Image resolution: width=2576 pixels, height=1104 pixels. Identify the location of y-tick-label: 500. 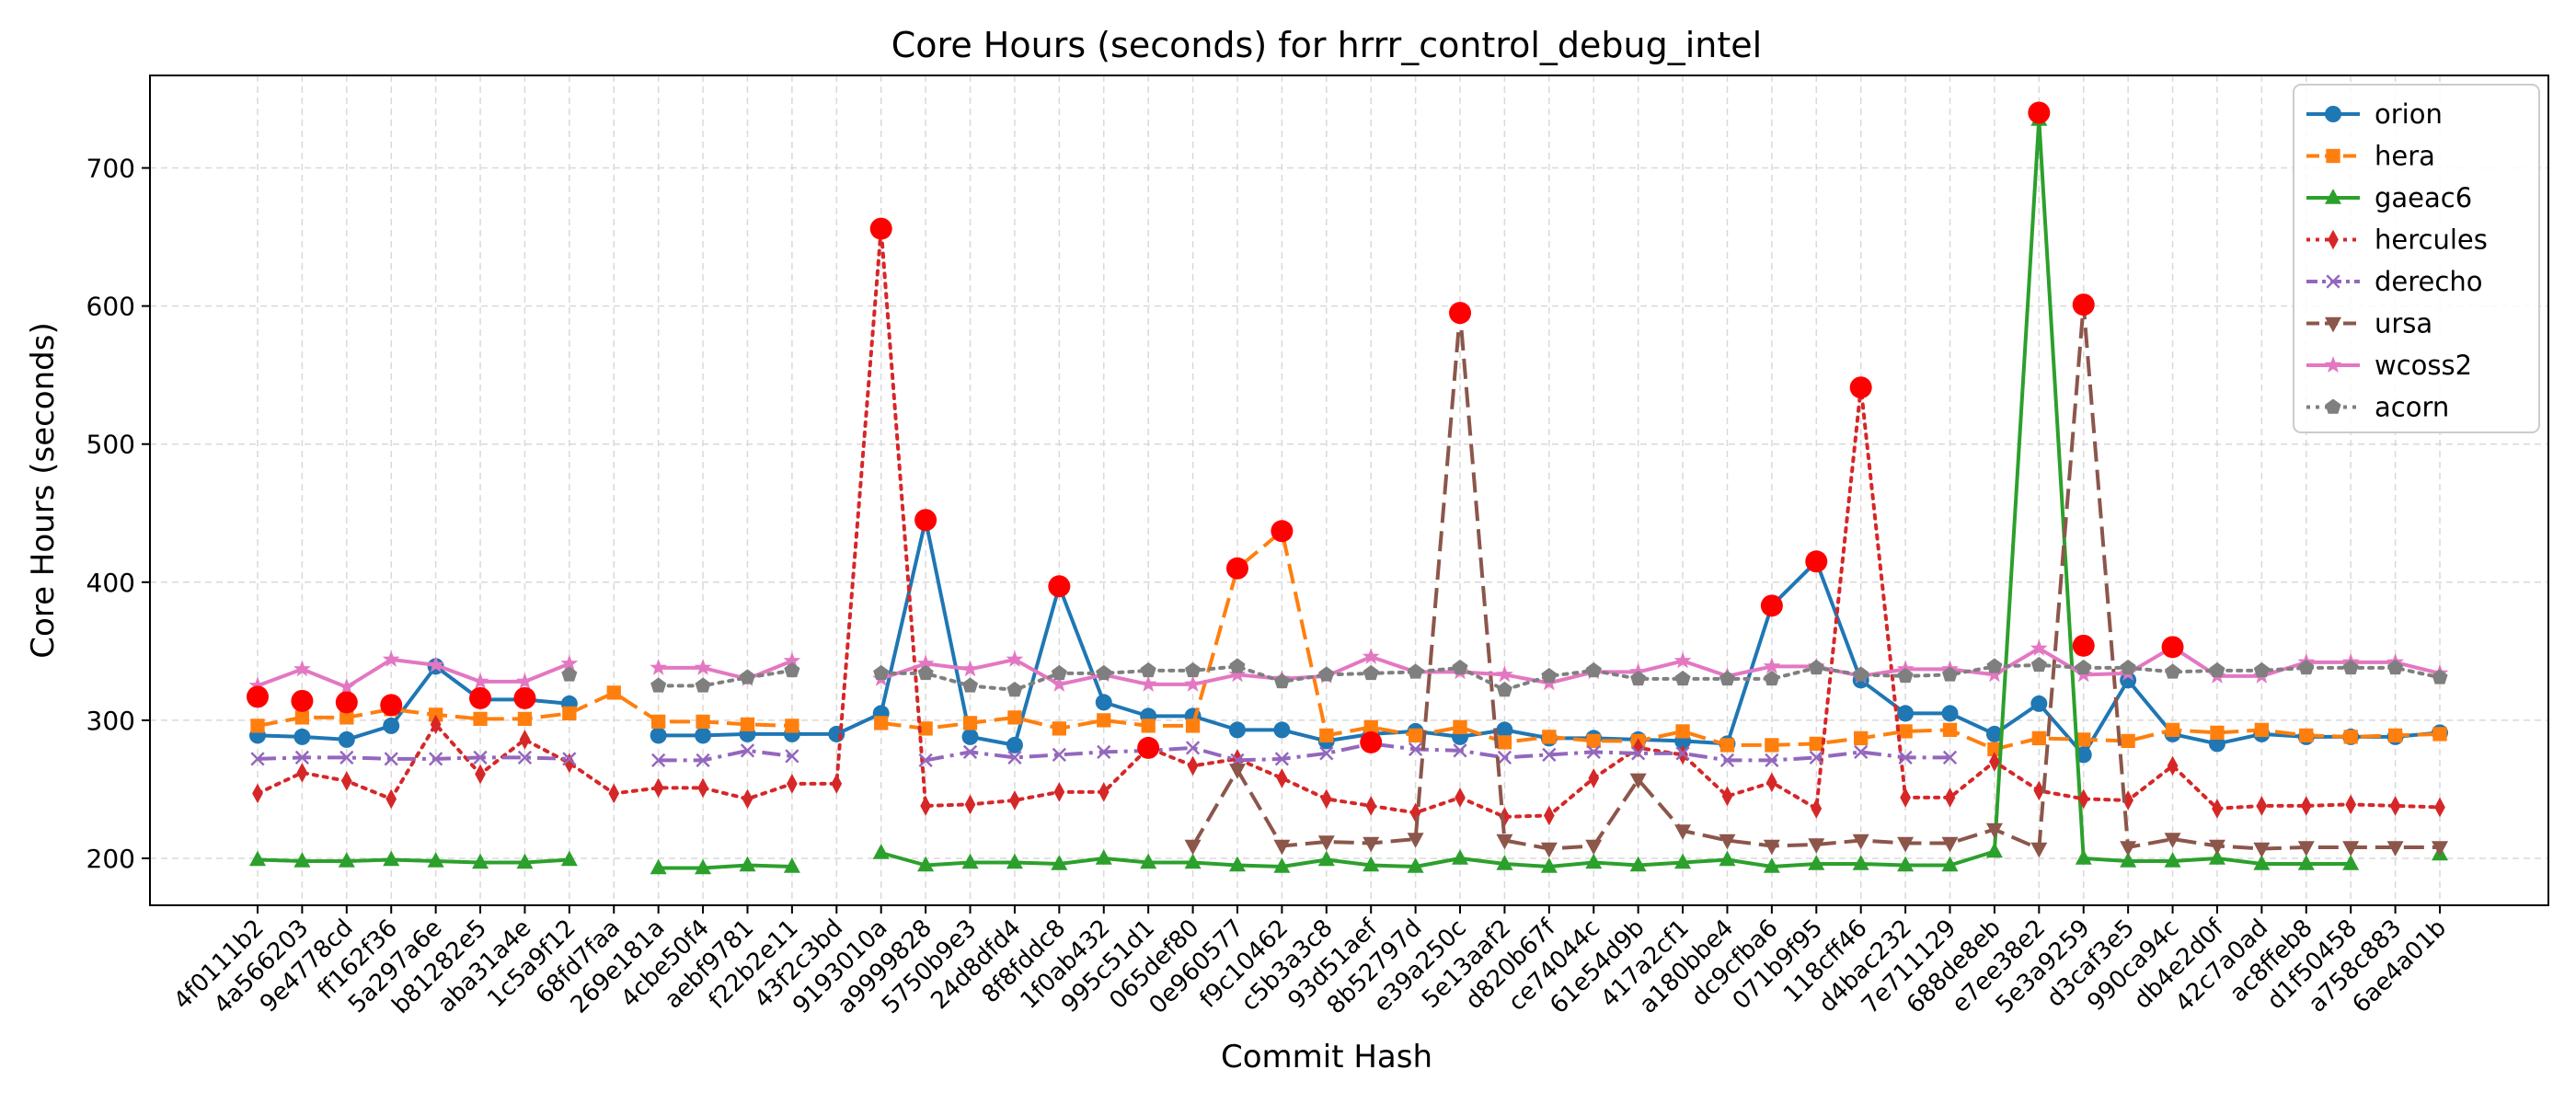
(110, 445).